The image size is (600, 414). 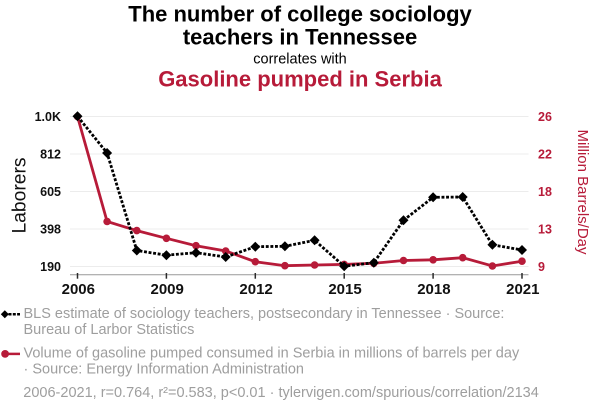 I want to click on svg-text: 22, so click(x=545, y=155).